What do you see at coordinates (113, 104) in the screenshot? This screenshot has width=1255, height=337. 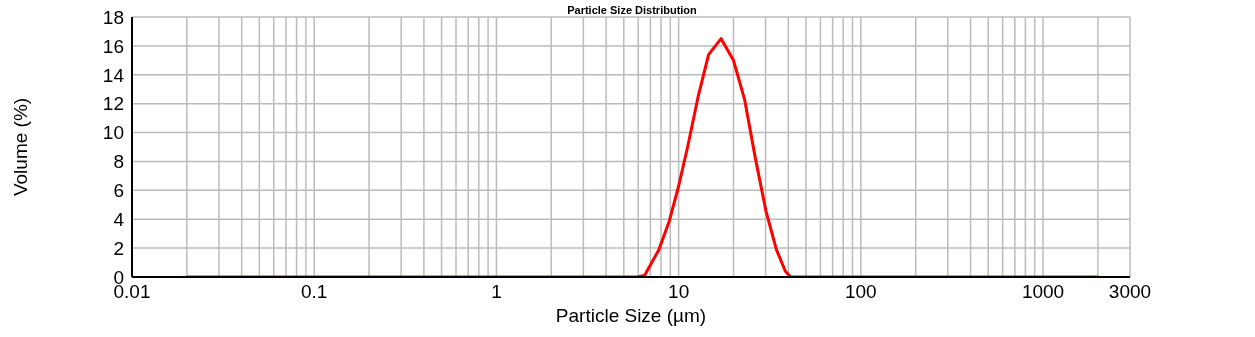 I see `y-tick-label: 12` at bounding box center [113, 104].